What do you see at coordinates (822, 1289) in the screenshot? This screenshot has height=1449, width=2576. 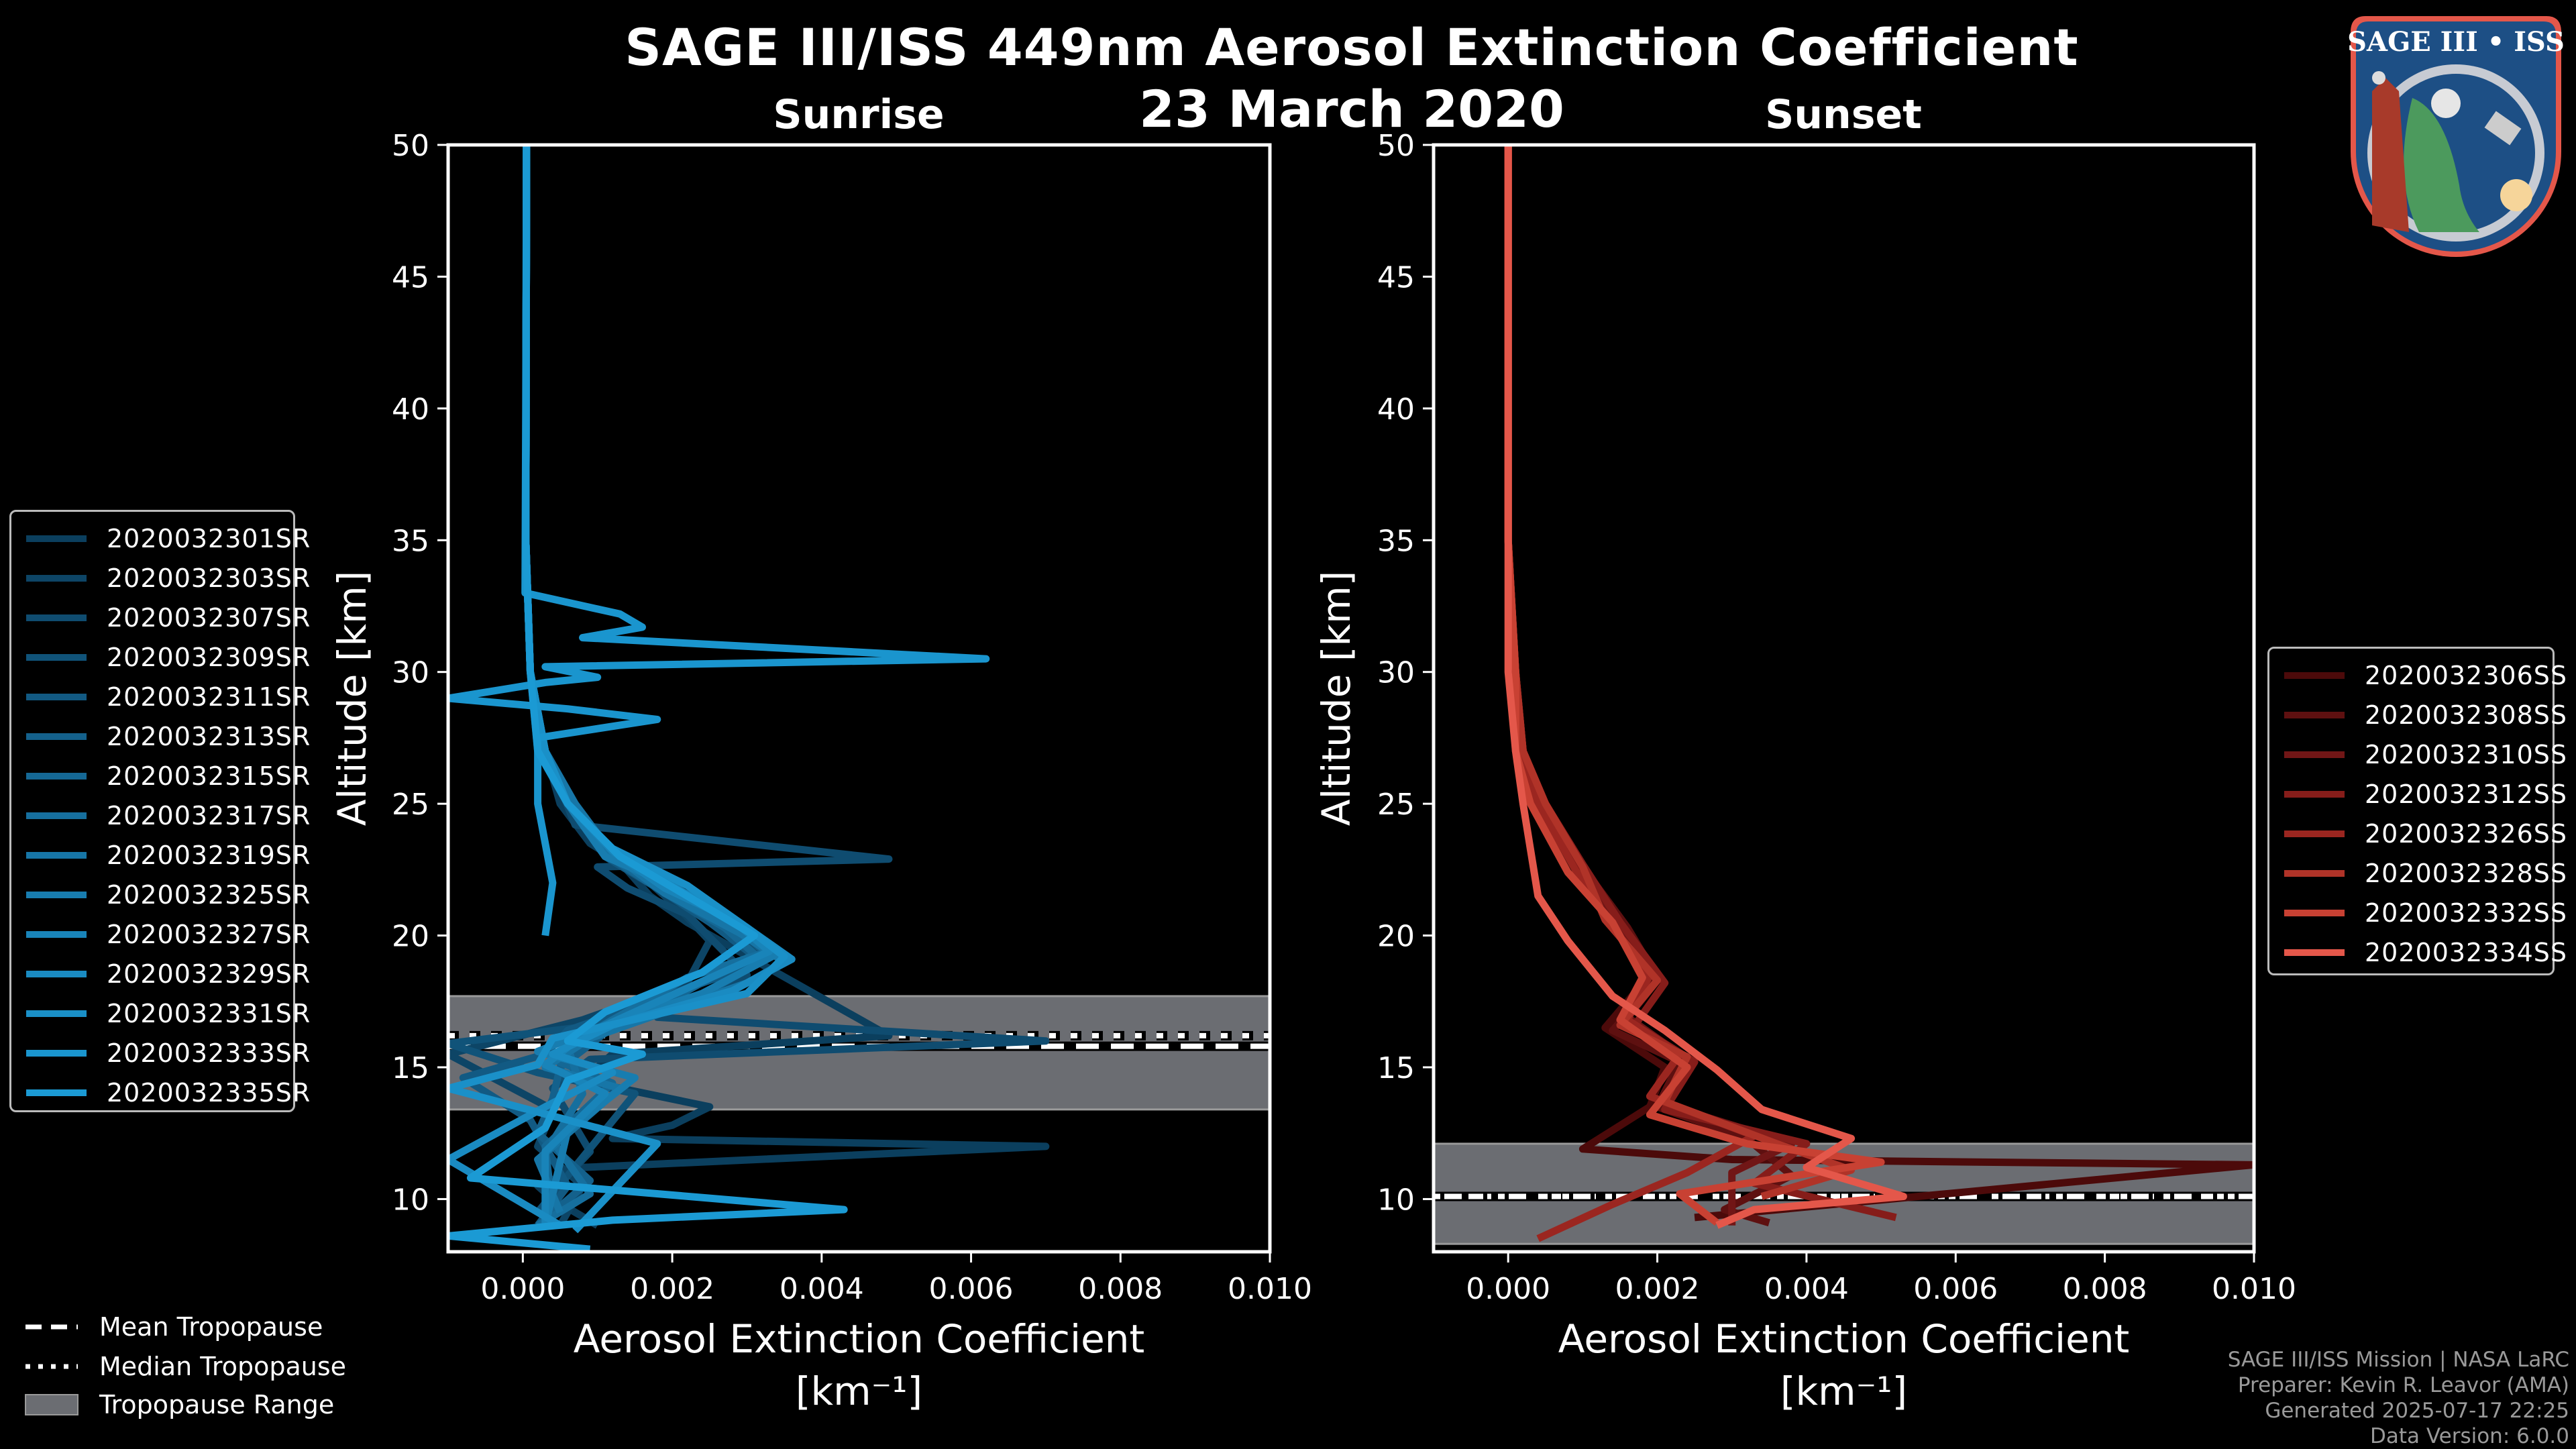 I see `sunrise-xtick-label: 0.004` at bounding box center [822, 1289].